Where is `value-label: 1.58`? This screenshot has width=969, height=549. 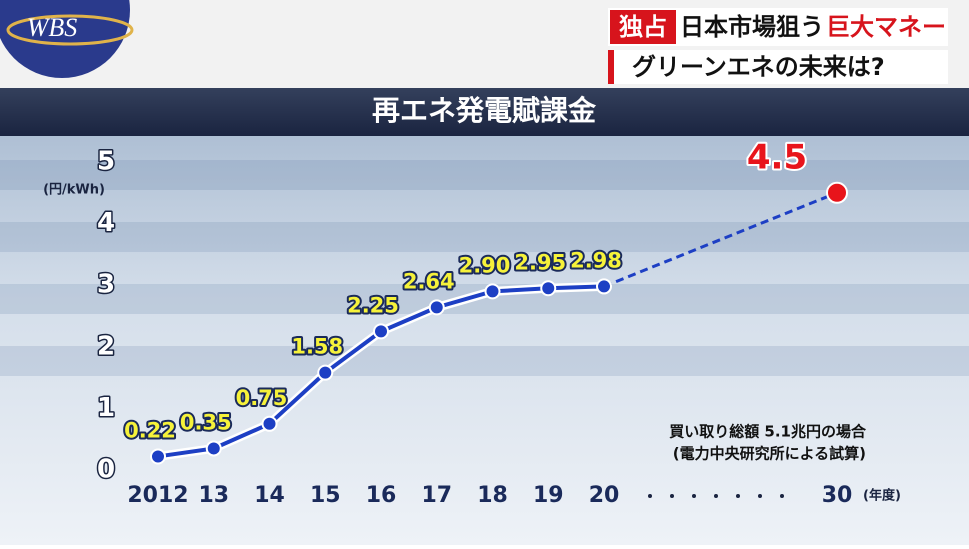
value-label: 1.58 is located at coordinates (317, 347).